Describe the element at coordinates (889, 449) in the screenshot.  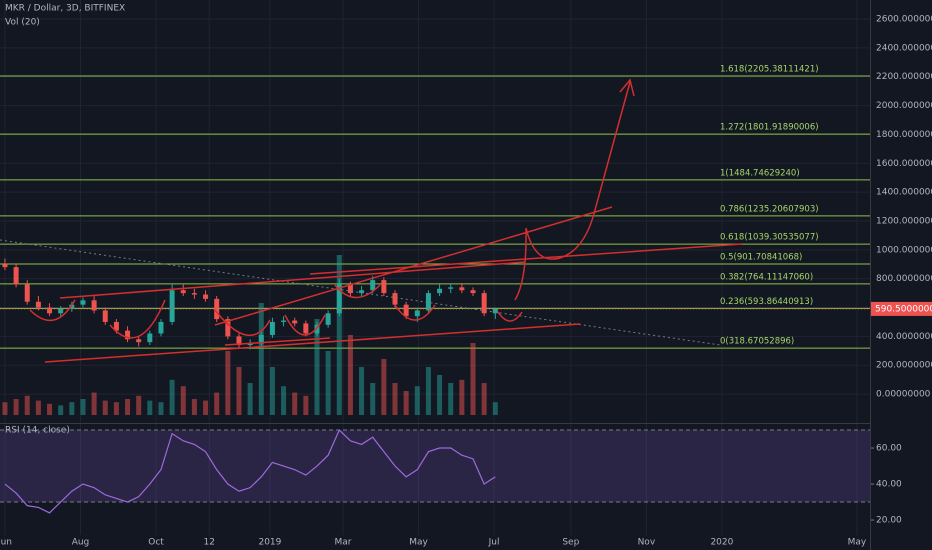
I see `rsi-tick-label: 60.00` at that location.